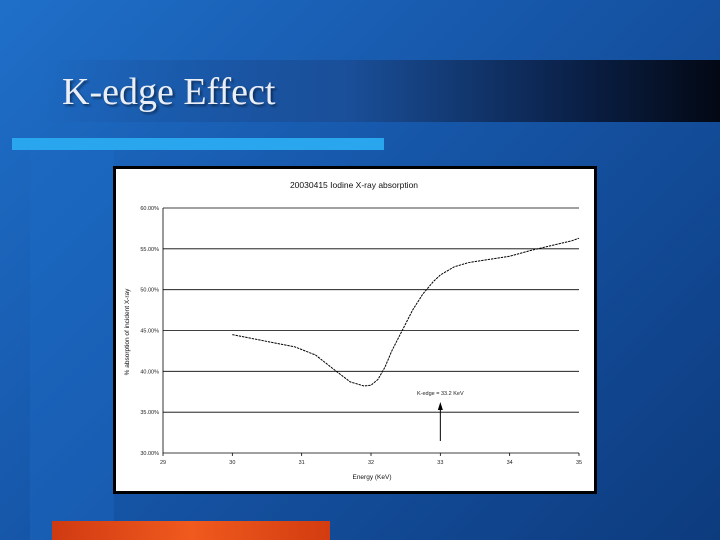 Image resolution: width=720 pixels, height=540 pixels. I want to click on title-underline, so click(198, 144).